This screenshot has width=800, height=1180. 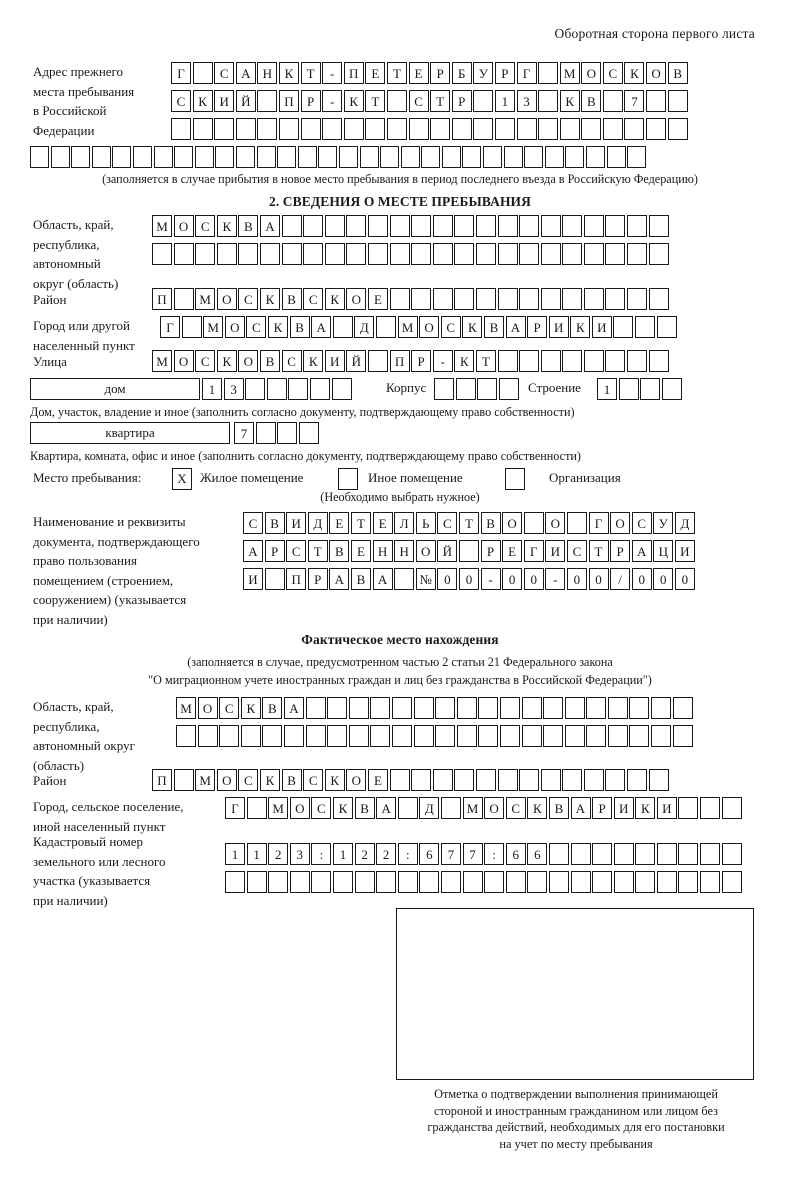 I want to click on checkbox-inoe, so click(x=348, y=479).